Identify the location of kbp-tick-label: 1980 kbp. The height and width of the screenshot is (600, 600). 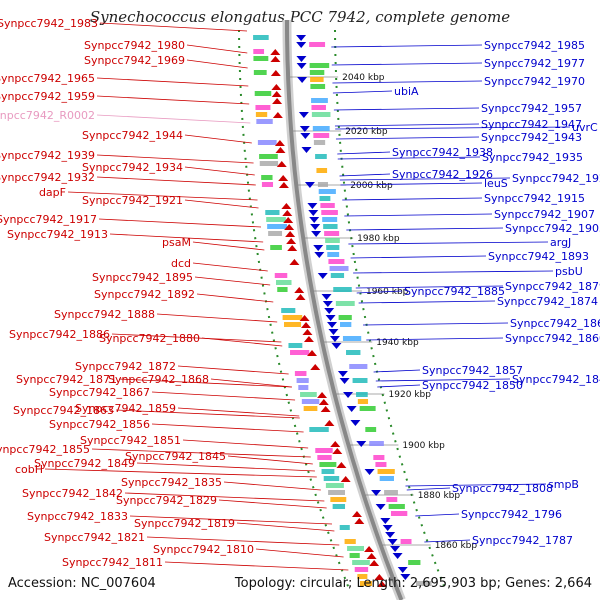
(378, 239).